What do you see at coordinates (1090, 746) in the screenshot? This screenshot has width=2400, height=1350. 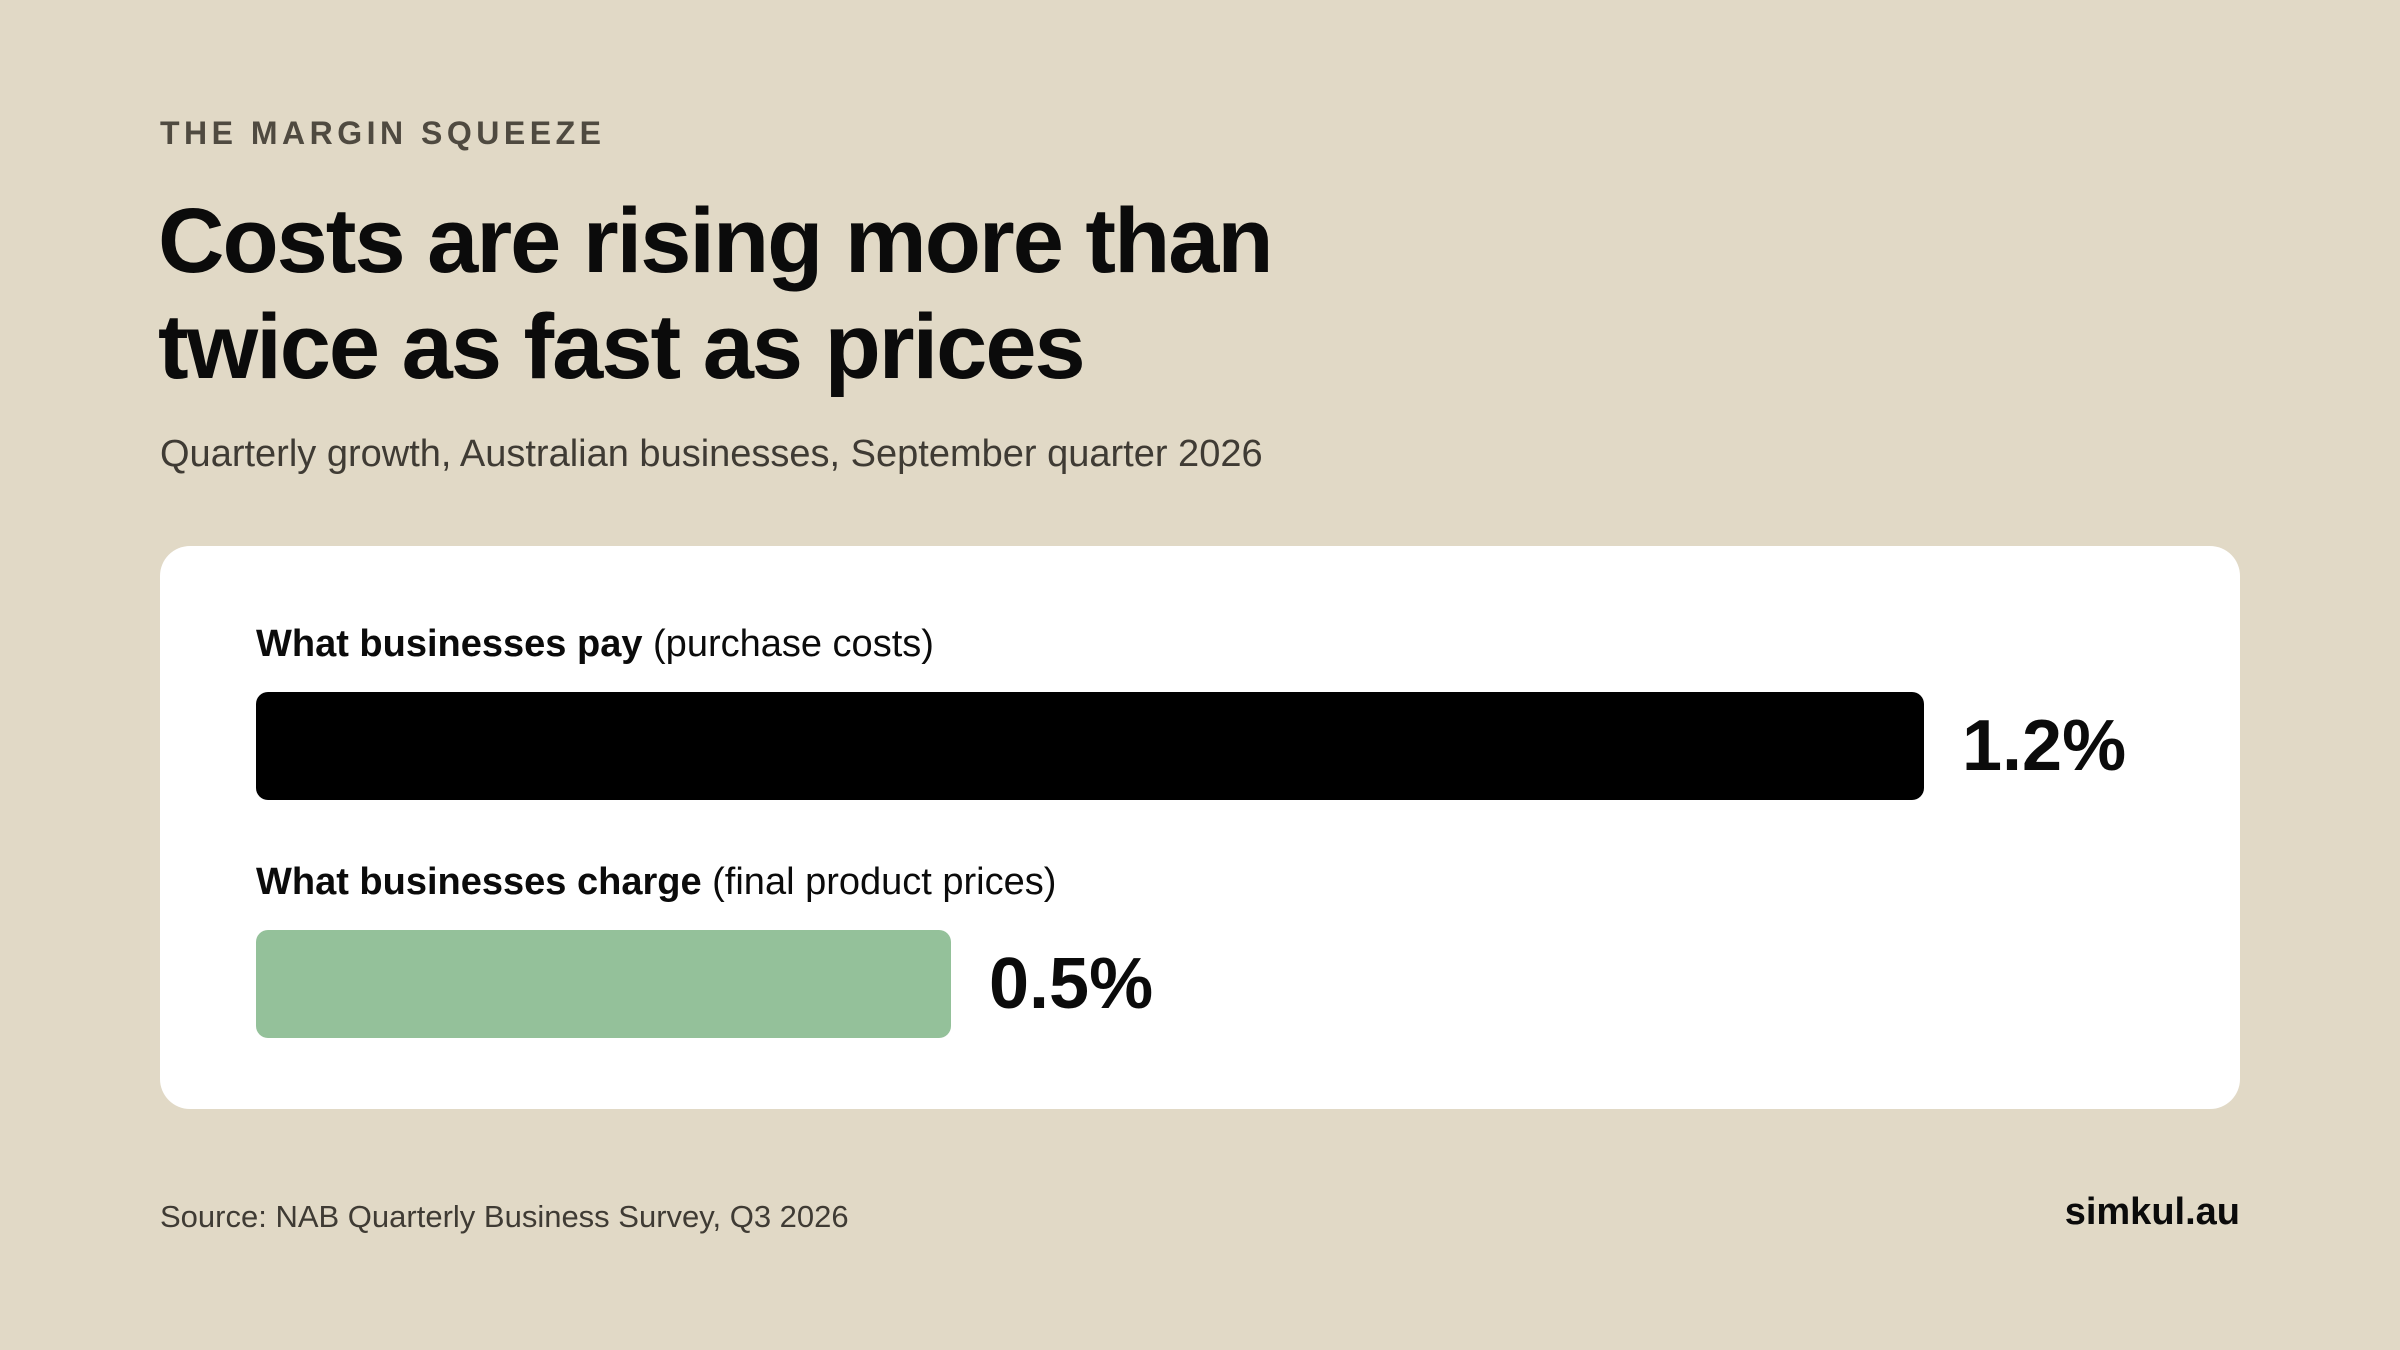 I see `bar-pay` at bounding box center [1090, 746].